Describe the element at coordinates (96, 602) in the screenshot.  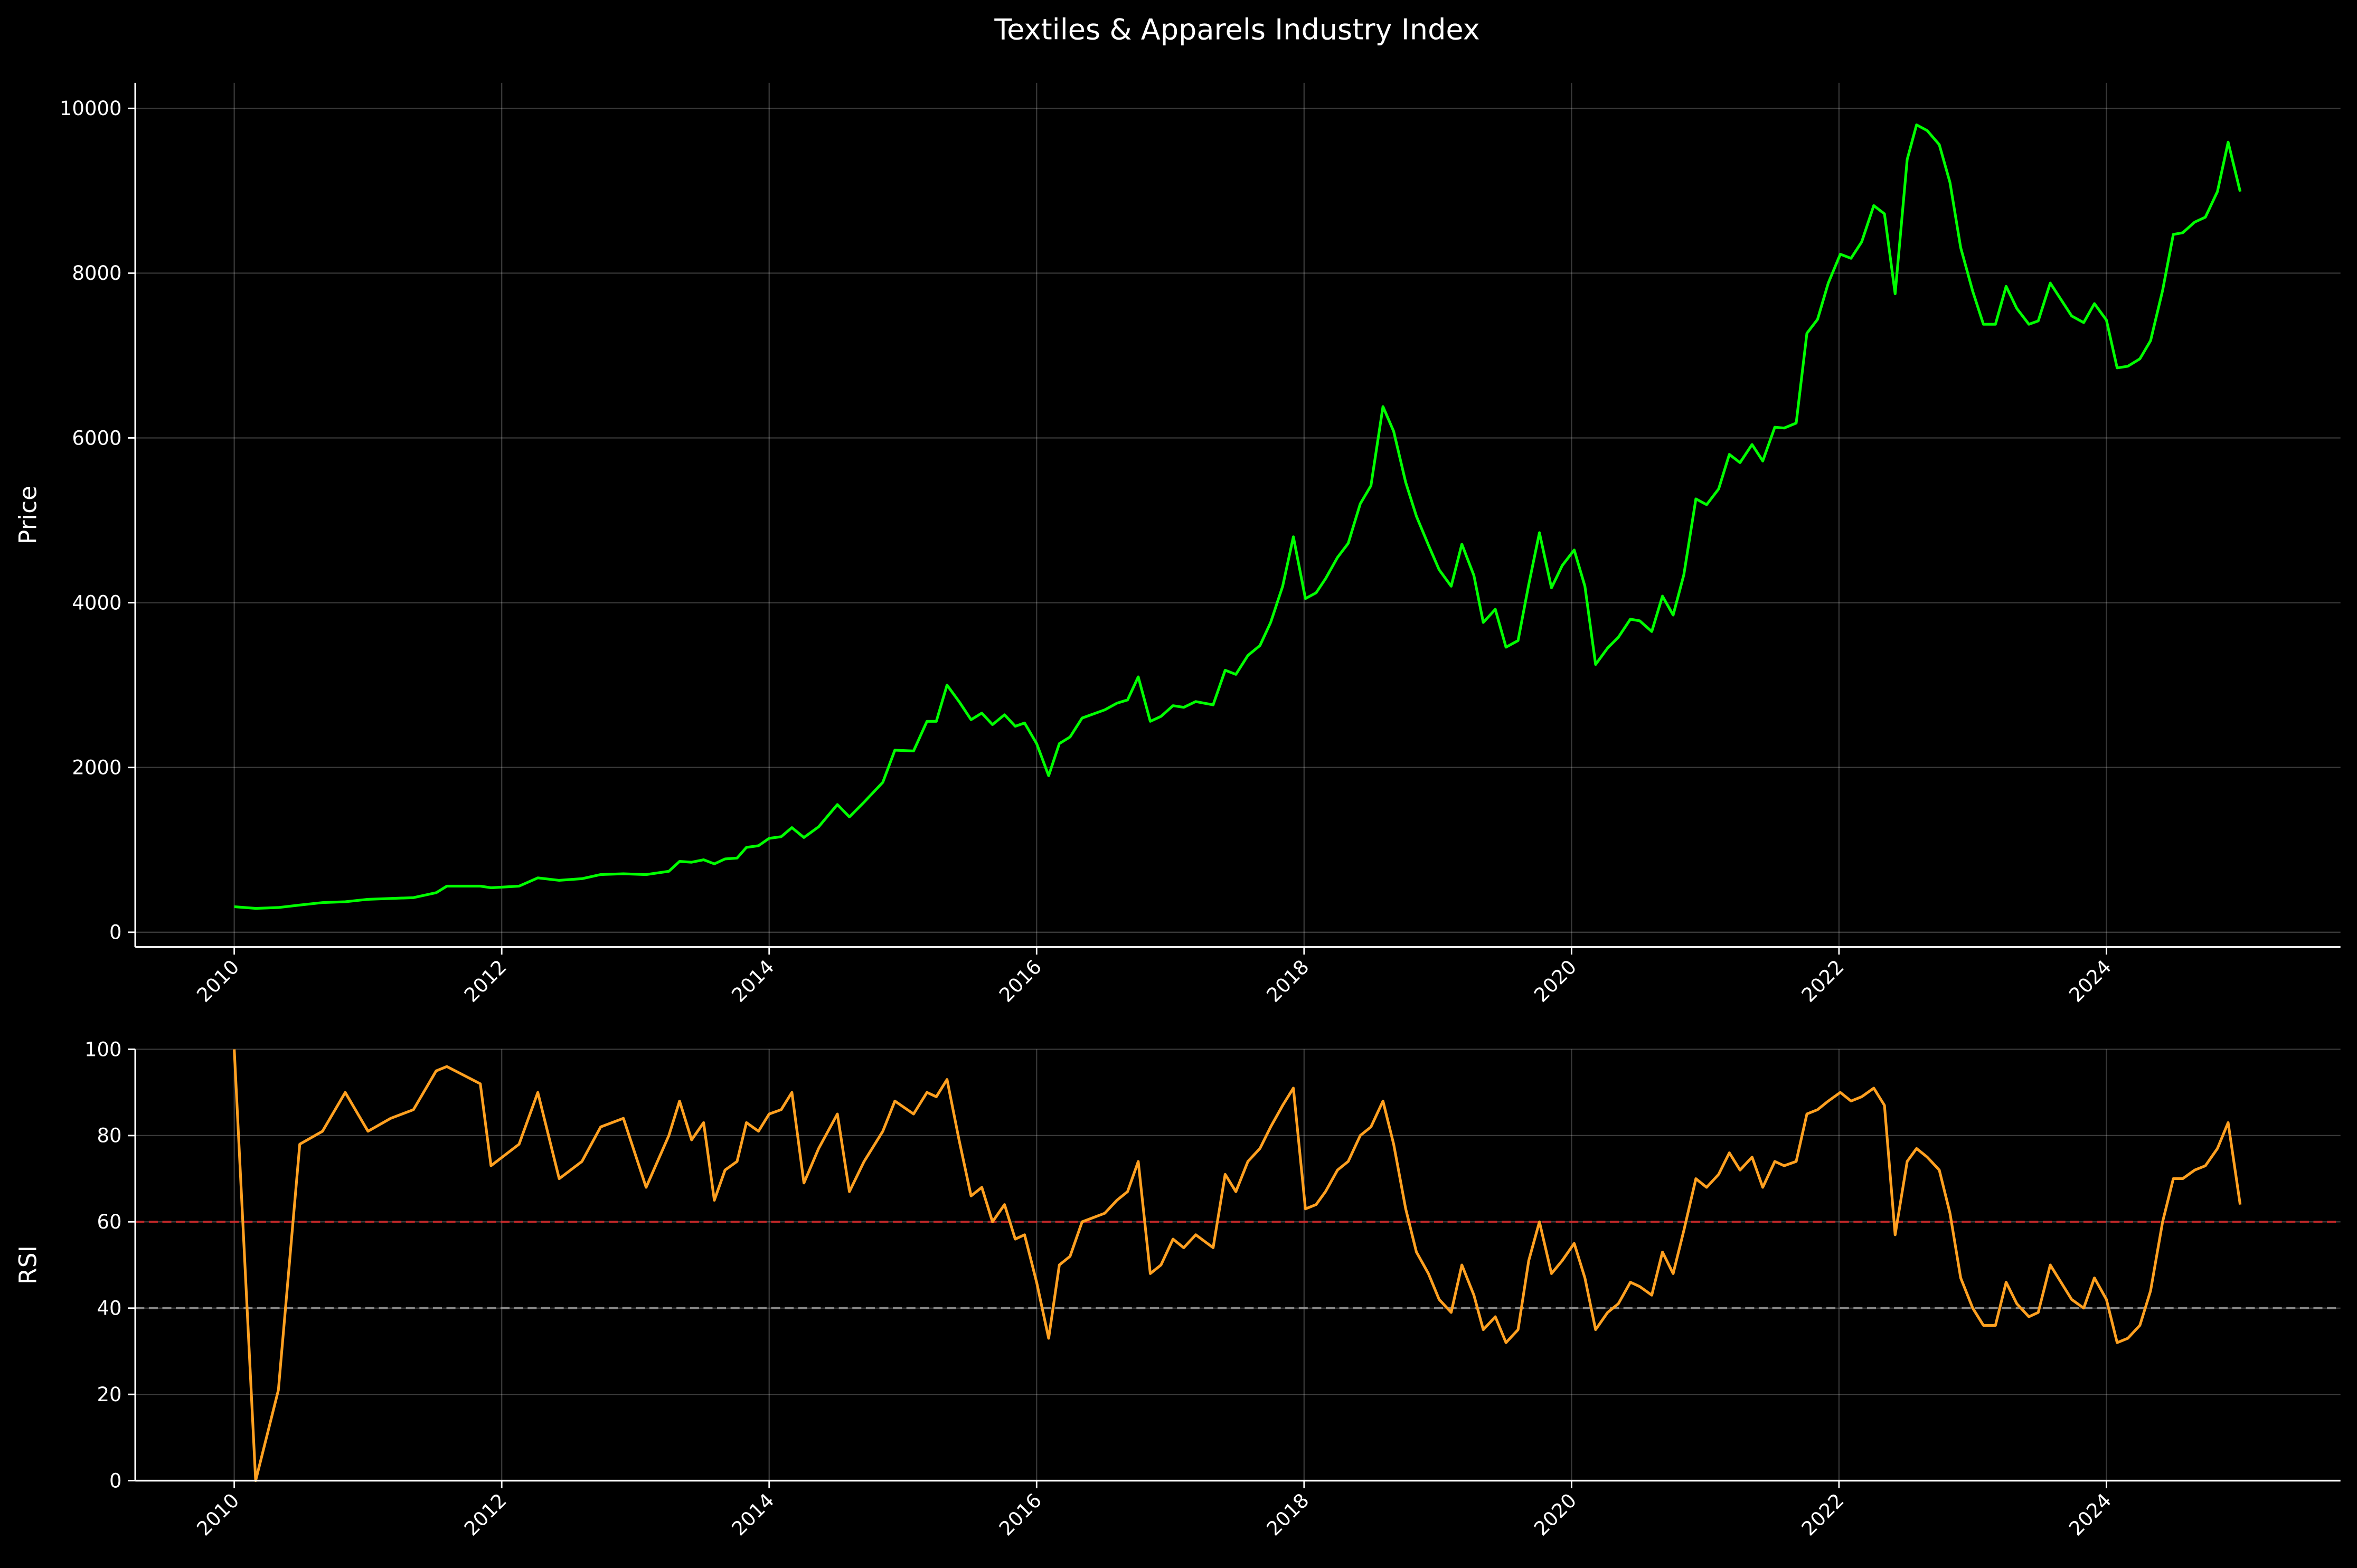
I see `y-tick-label: 4000` at that location.